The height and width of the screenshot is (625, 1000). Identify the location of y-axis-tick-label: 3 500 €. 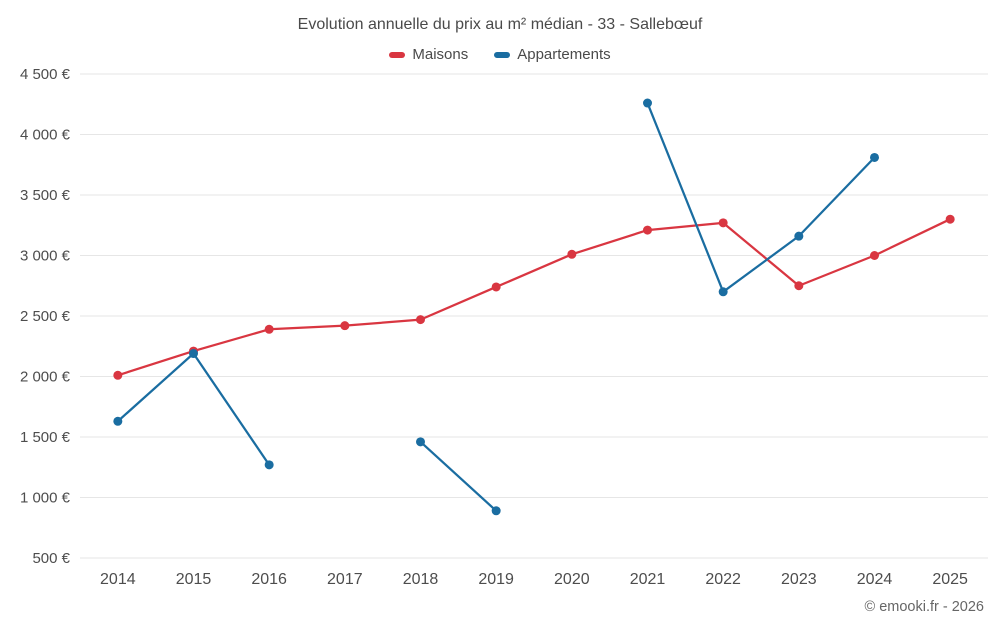
(45, 195).